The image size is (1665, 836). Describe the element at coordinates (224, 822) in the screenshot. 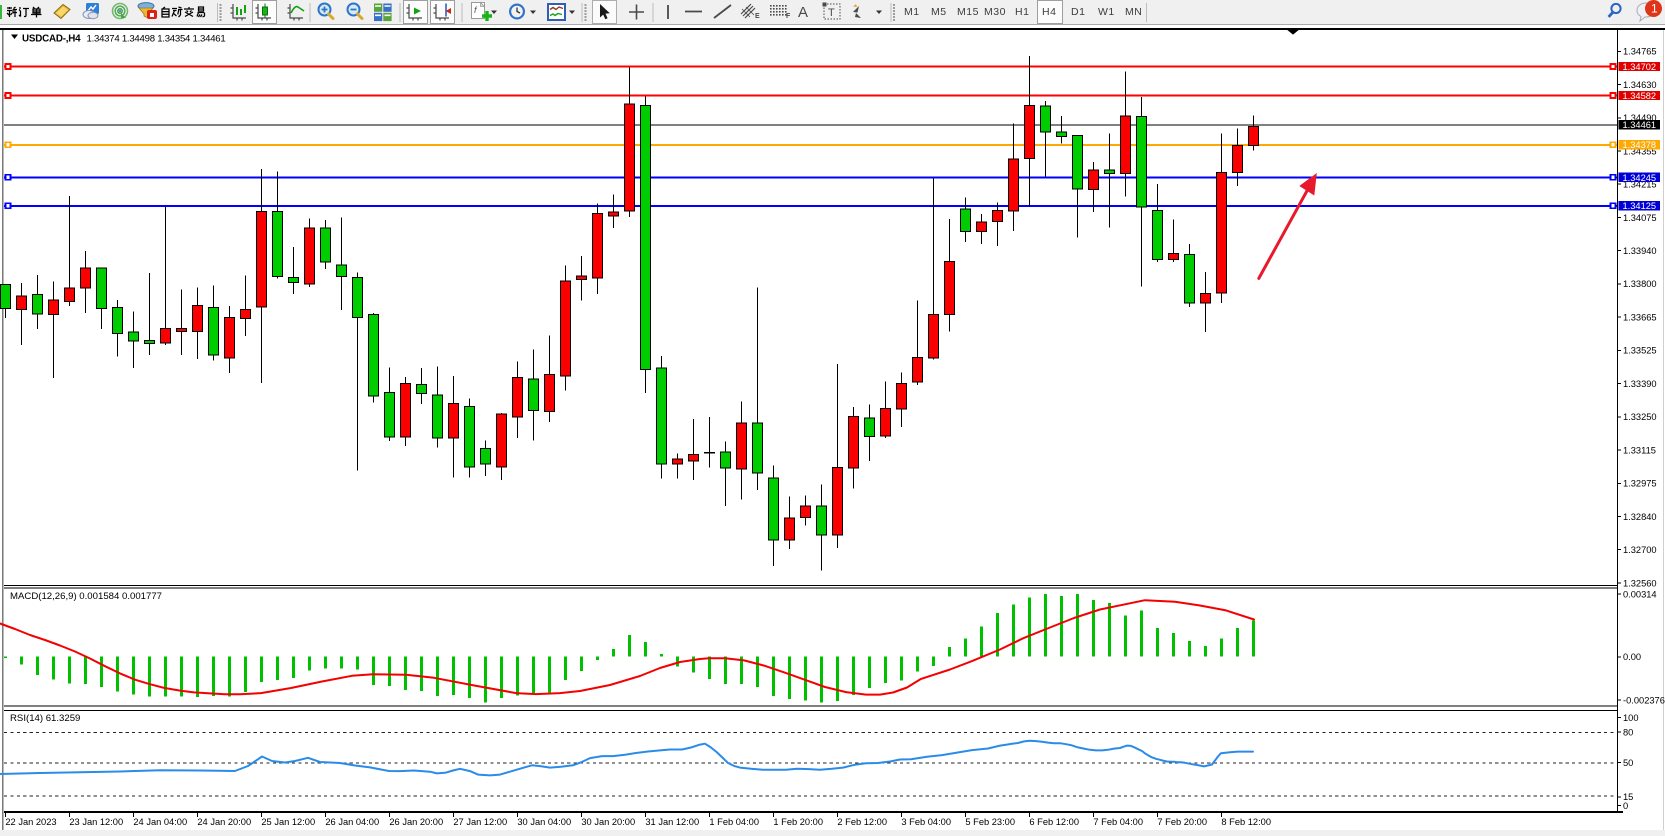

I see `svg-text: 24 Jan 20:00` at that location.